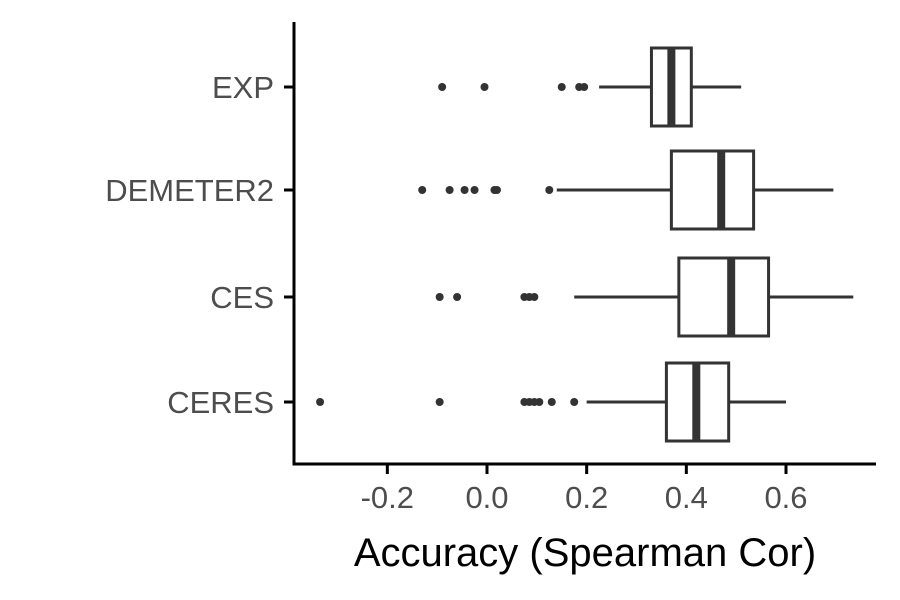 This screenshot has height=600, width=900. Describe the element at coordinates (387, 497) in the screenshot. I see `x-tick-label: -0.2` at that location.